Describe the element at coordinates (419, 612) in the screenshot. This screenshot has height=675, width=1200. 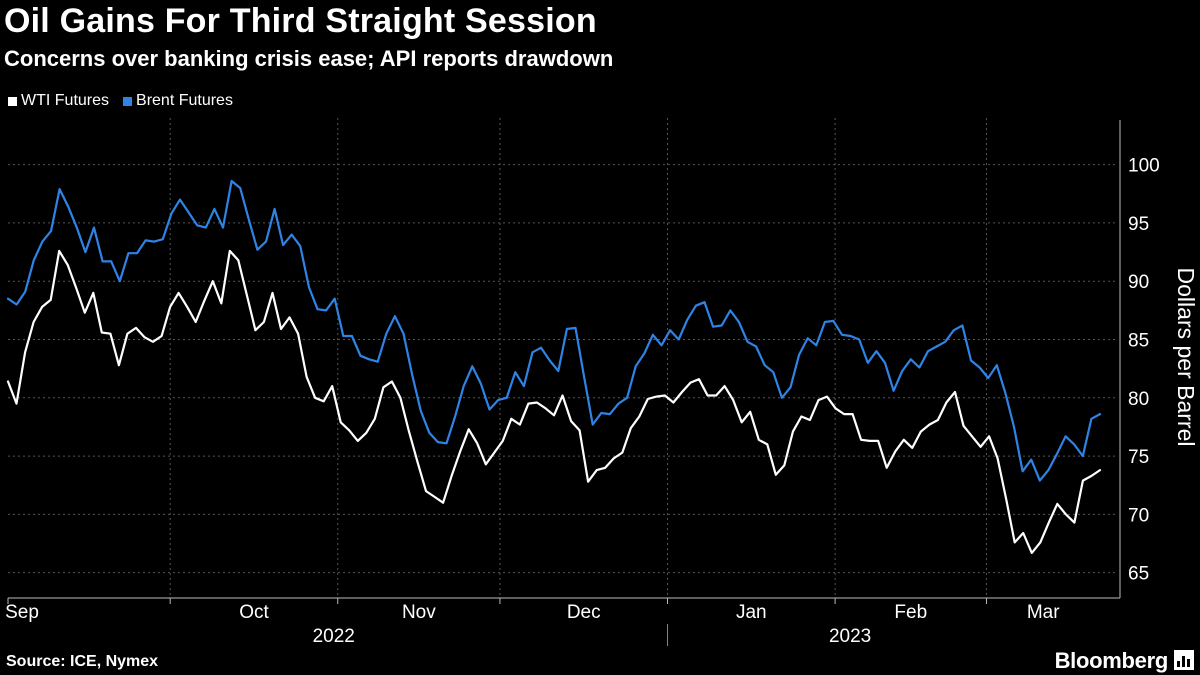
I see `x-tick-label-nov: Nov` at that location.